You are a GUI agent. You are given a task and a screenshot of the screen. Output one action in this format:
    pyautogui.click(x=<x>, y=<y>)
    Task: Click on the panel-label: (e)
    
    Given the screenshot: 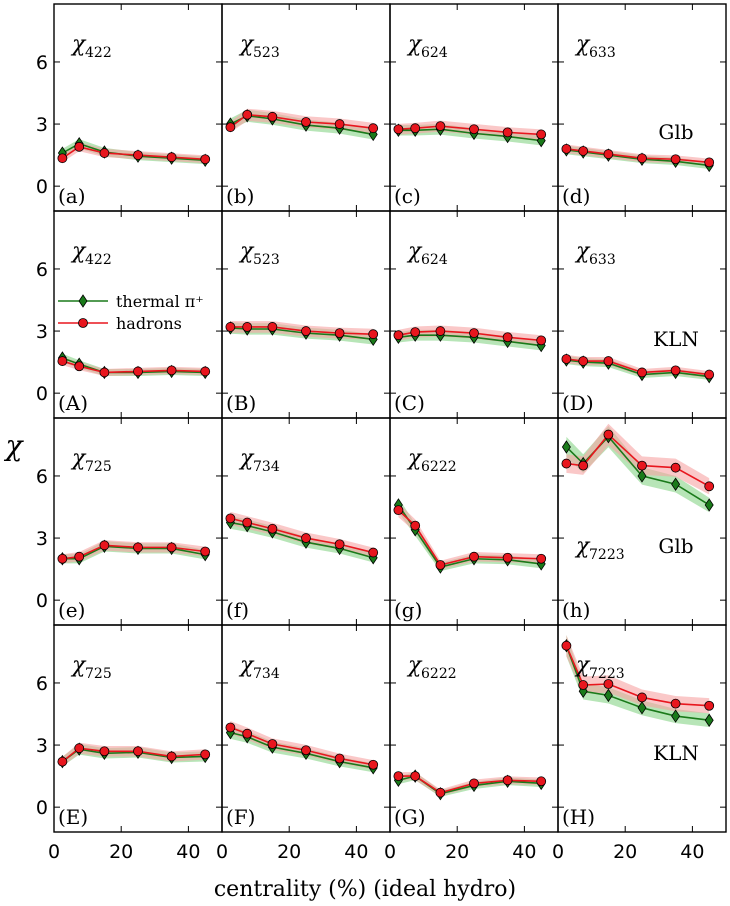 What is the action you would take?
    pyautogui.click(x=71, y=610)
    